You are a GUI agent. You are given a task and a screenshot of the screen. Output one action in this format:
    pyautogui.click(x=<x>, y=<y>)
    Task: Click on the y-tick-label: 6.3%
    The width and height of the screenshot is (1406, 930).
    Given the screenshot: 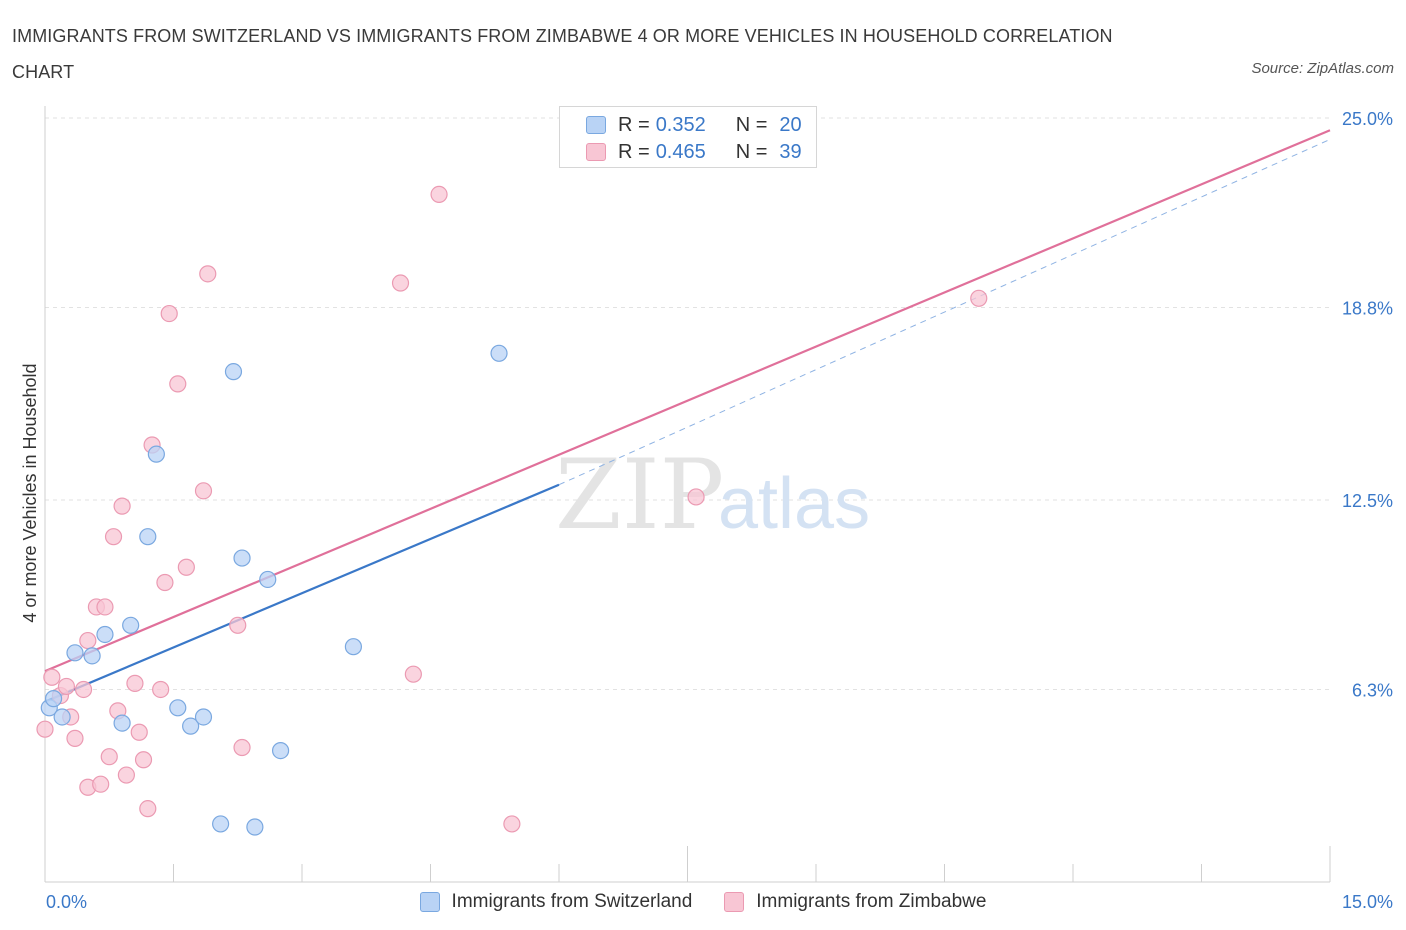 What is the action you would take?
    pyautogui.click(x=1372, y=690)
    